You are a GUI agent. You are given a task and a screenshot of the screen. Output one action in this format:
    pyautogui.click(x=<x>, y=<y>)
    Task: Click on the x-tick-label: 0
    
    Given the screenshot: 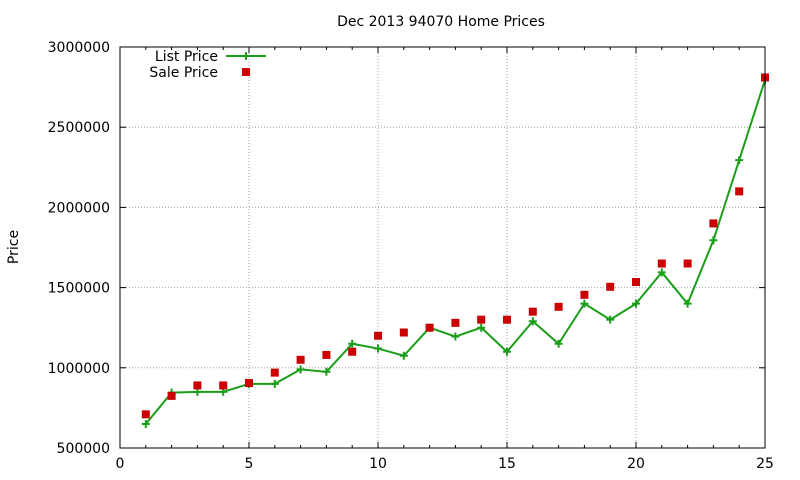 What is the action you would take?
    pyautogui.click(x=120, y=464)
    